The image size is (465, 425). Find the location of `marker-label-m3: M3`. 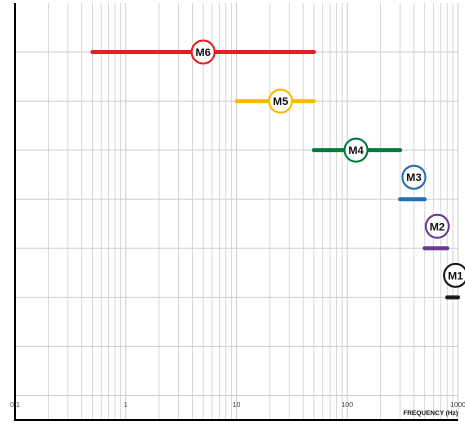

marker-label-m3: M3 is located at coordinates (413, 178).